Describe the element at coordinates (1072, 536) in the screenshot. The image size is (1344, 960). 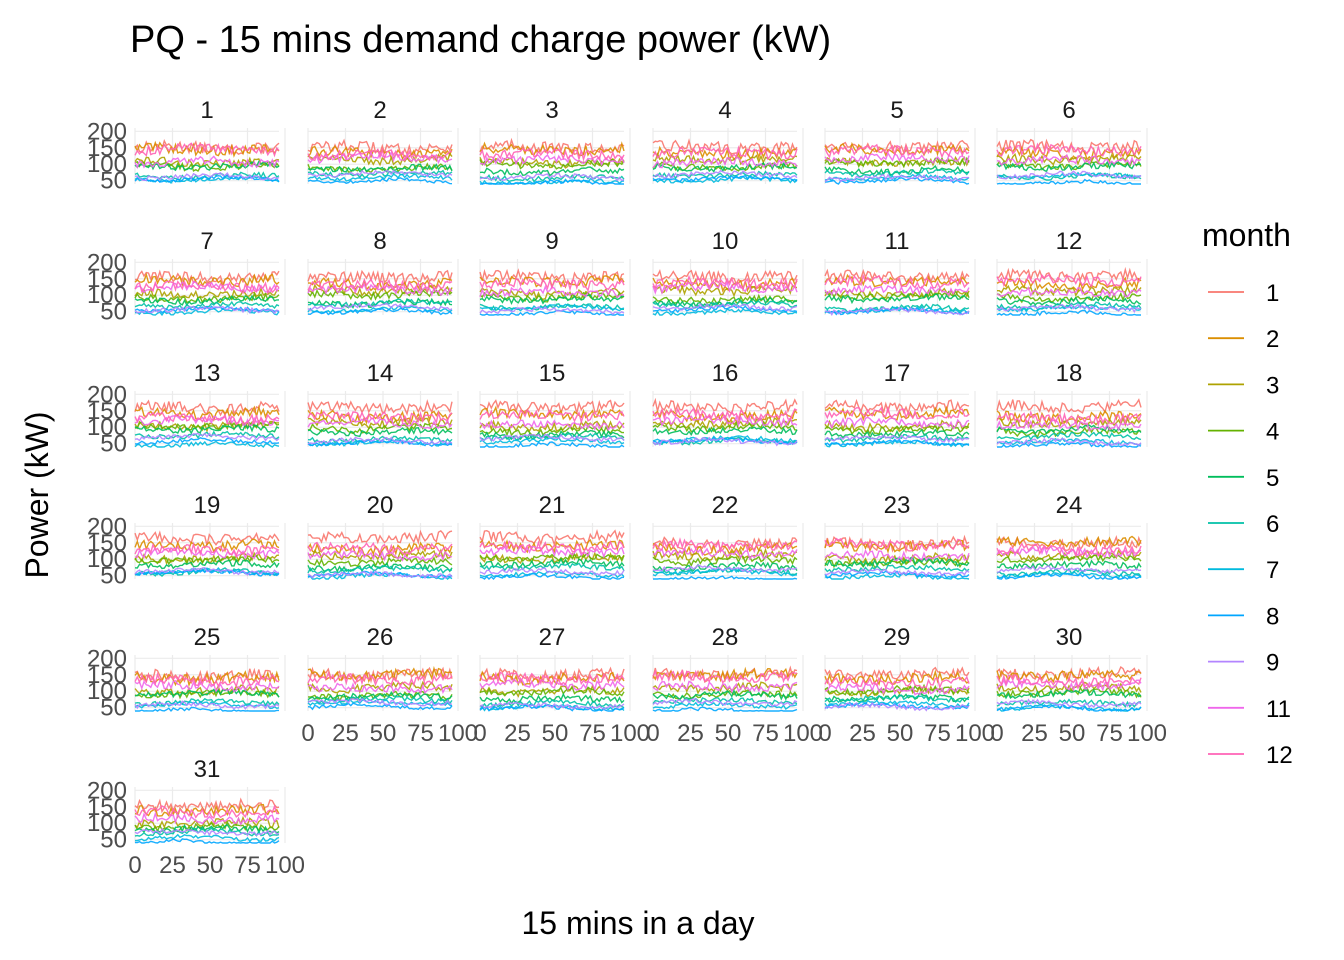
I see `facet-panel-24: 24` at that location.